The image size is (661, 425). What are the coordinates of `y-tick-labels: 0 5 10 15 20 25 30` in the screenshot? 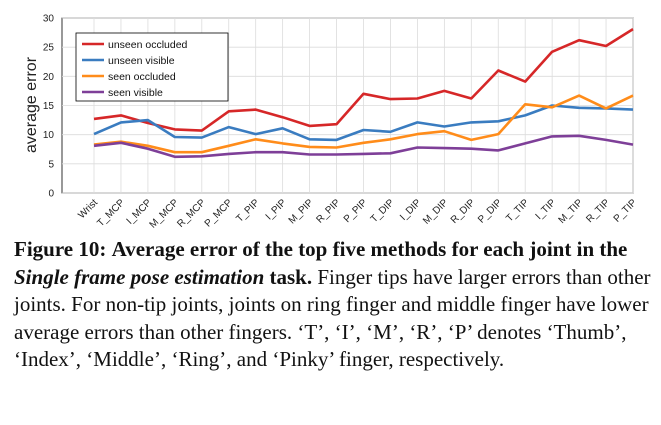 It's located at (49, 107).